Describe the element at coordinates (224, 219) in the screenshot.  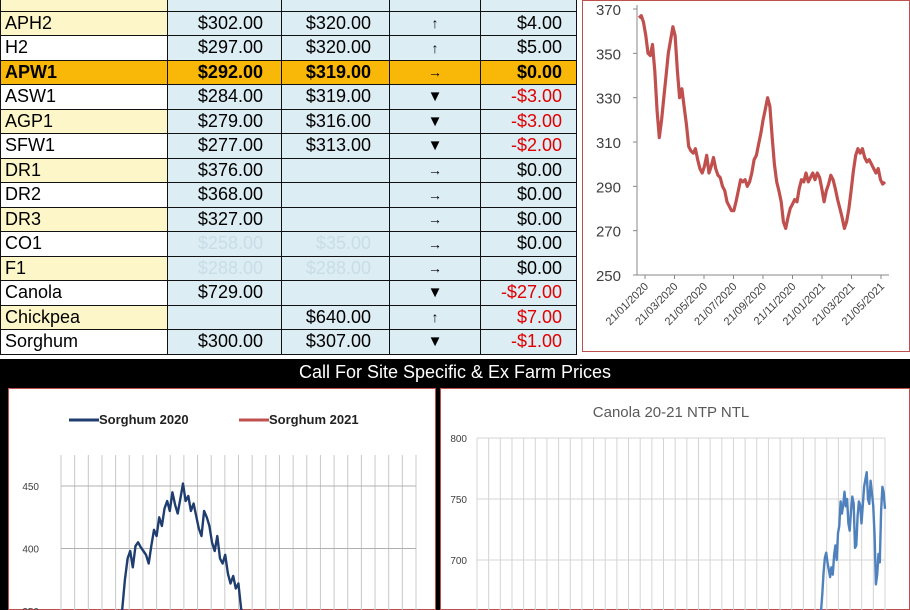
I see `price-cell: $327.00` at that location.